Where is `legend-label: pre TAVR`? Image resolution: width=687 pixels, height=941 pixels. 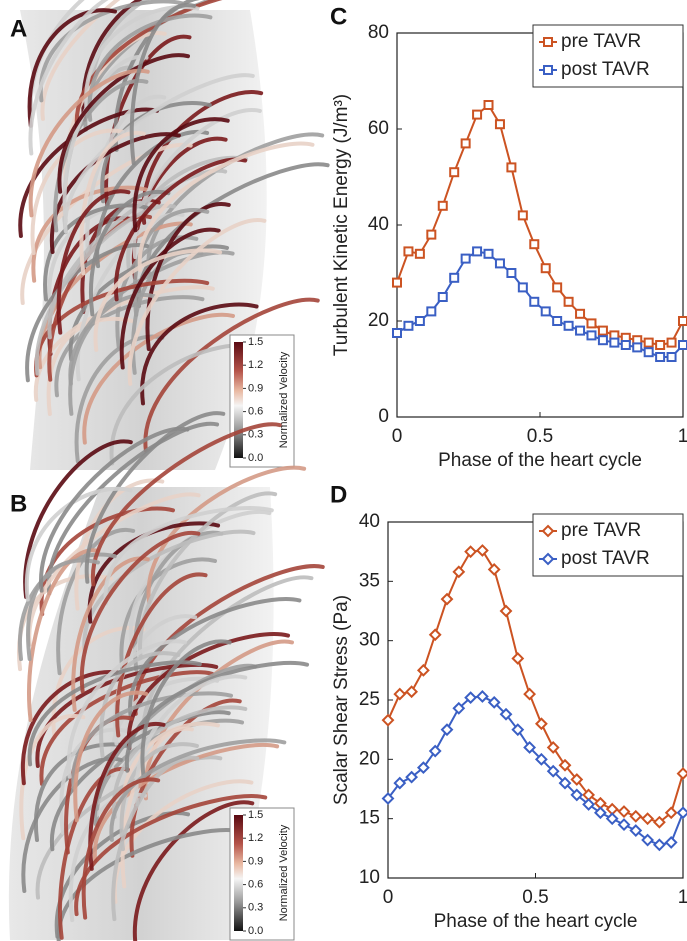
legend-label: pre TAVR is located at coordinates (601, 530).